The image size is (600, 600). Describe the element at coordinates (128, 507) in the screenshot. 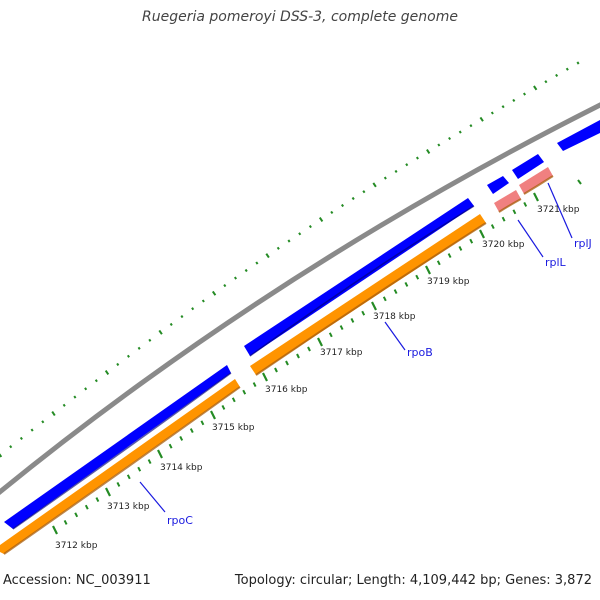

I see `kbp-label-3713: 3713 kbp` at that location.